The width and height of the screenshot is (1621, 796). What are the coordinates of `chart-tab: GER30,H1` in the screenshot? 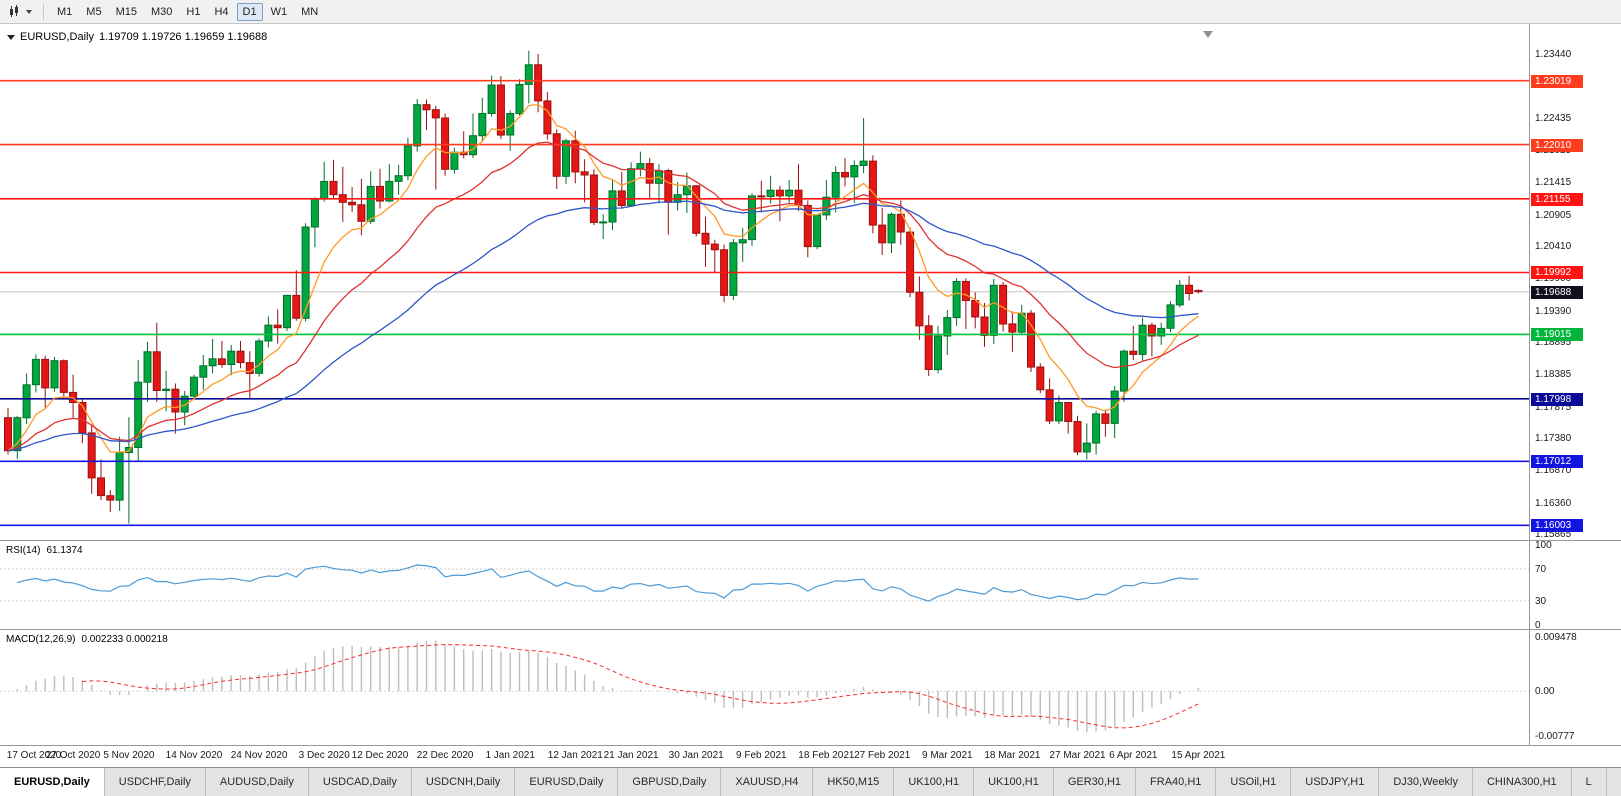 It's located at (1095, 782).